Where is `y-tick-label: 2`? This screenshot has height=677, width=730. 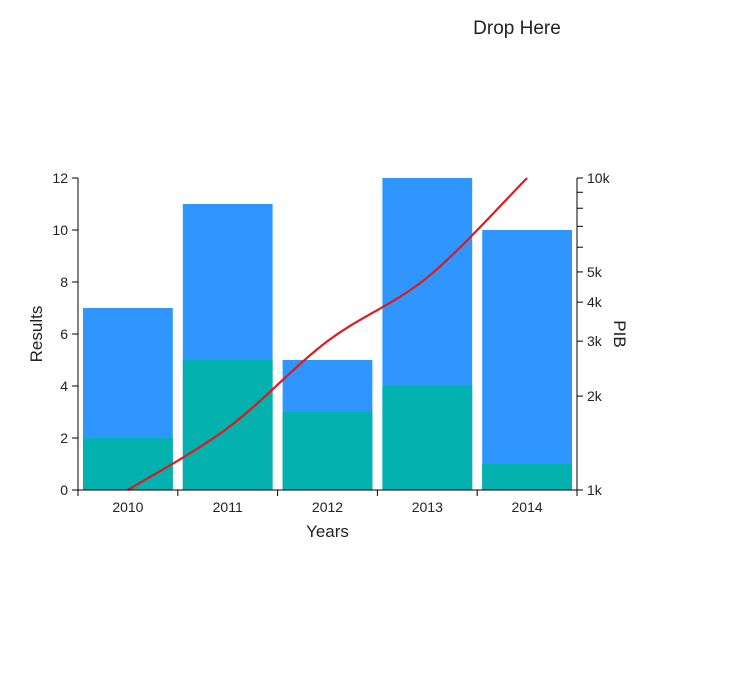 y-tick-label: 2 is located at coordinates (64, 438).